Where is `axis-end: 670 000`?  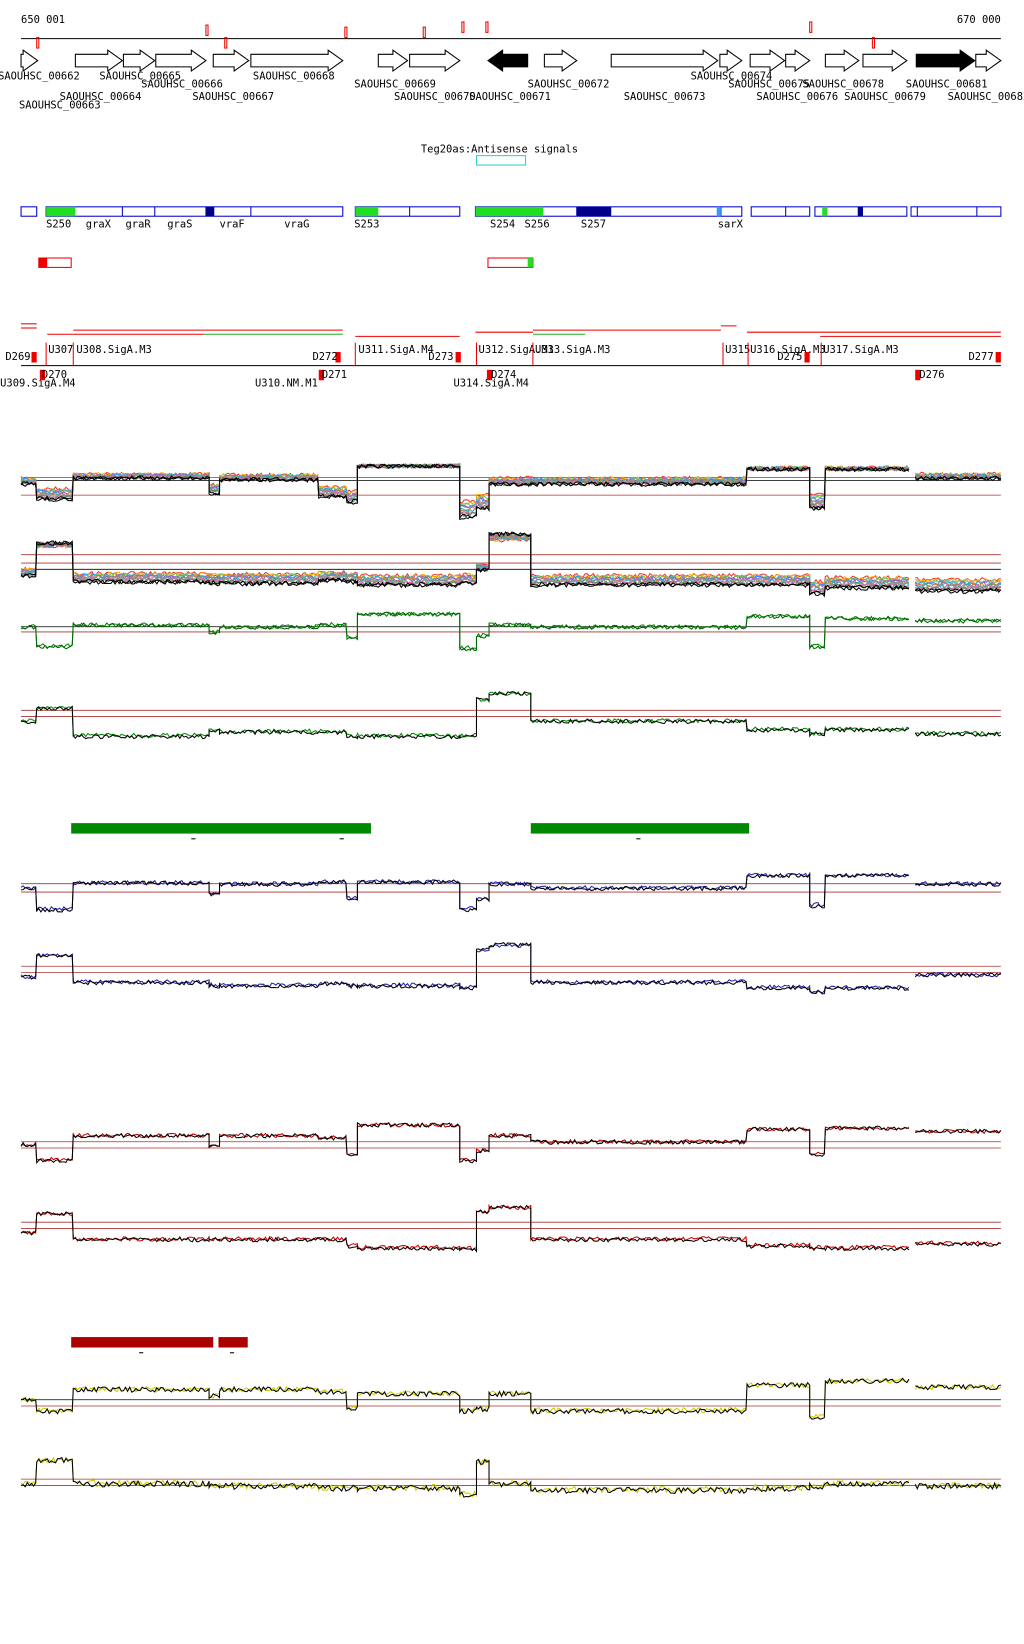 axis-end: 670 000 is located at coordinates (979, 20).